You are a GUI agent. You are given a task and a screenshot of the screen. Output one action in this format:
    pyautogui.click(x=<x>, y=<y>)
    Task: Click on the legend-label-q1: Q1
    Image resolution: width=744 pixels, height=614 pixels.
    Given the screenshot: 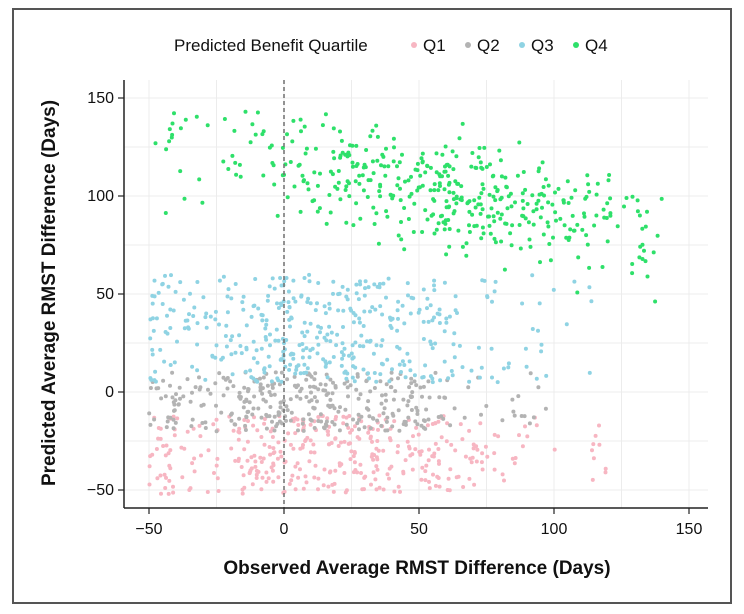 What is the action you would take?
    pyautogui.click(x=434, y=45)
    